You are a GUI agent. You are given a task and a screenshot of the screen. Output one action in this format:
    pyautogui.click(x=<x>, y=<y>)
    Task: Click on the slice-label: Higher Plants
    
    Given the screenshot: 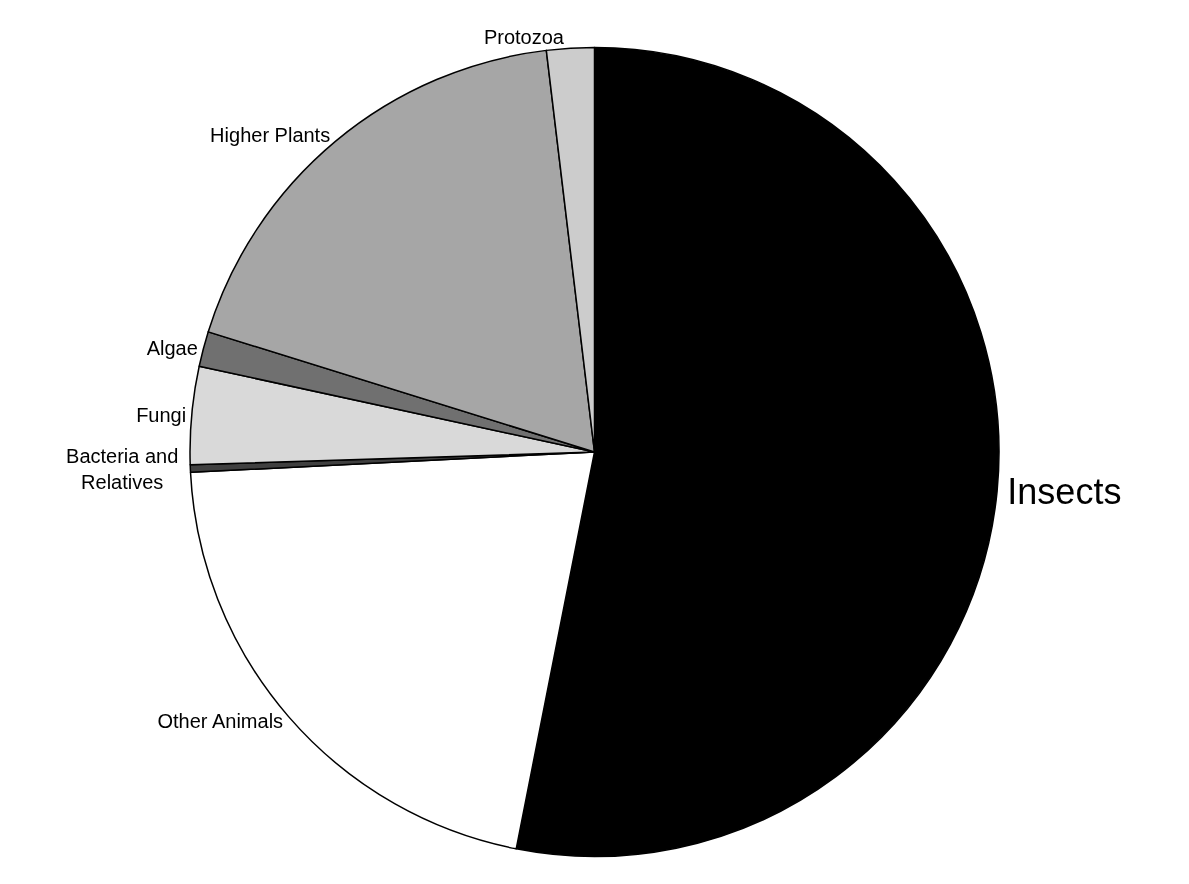 What is the action you would take?
    pyautogui.click(x=270, y=134)
    